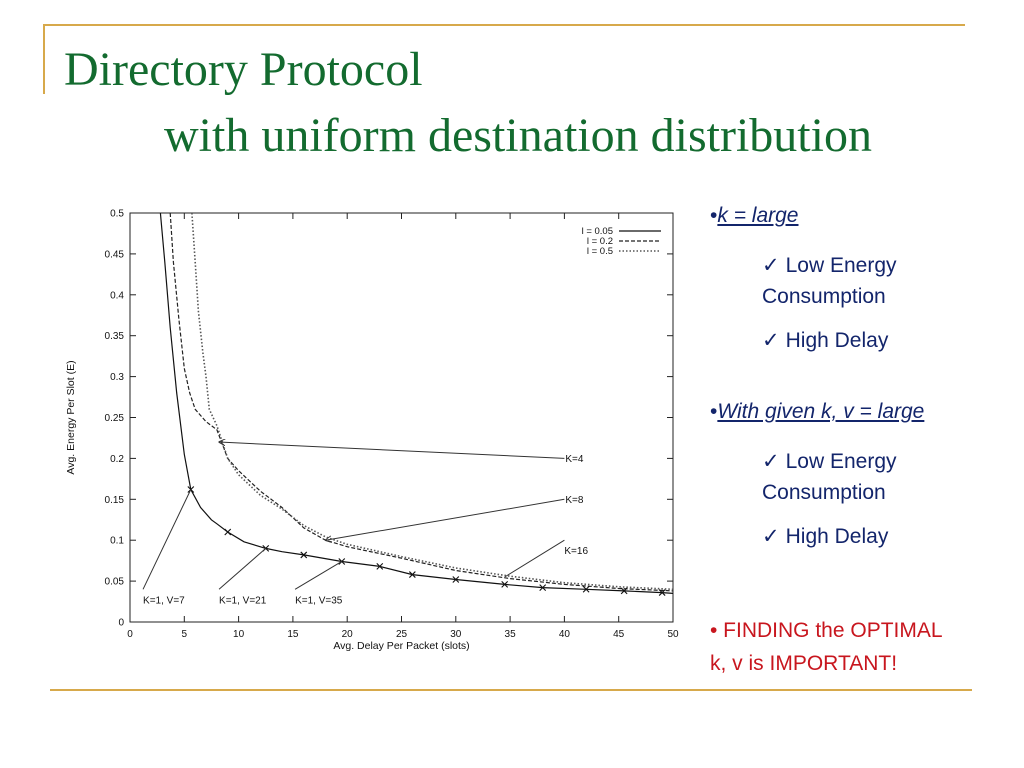  What do you see at coordinates (826, 647) in the screenshot?
I see `finding-note: • FINDING the OPTIMAL k, v is IMPORTANT!` at bounding box center [826, 647].